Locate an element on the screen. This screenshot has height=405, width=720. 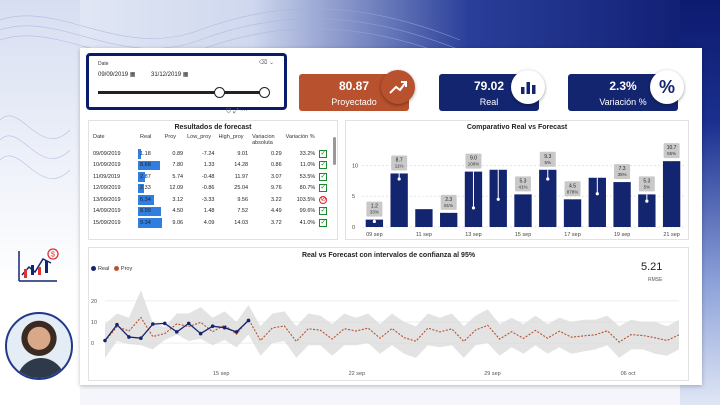
column-header: Real is located at coordinates (146, 137).